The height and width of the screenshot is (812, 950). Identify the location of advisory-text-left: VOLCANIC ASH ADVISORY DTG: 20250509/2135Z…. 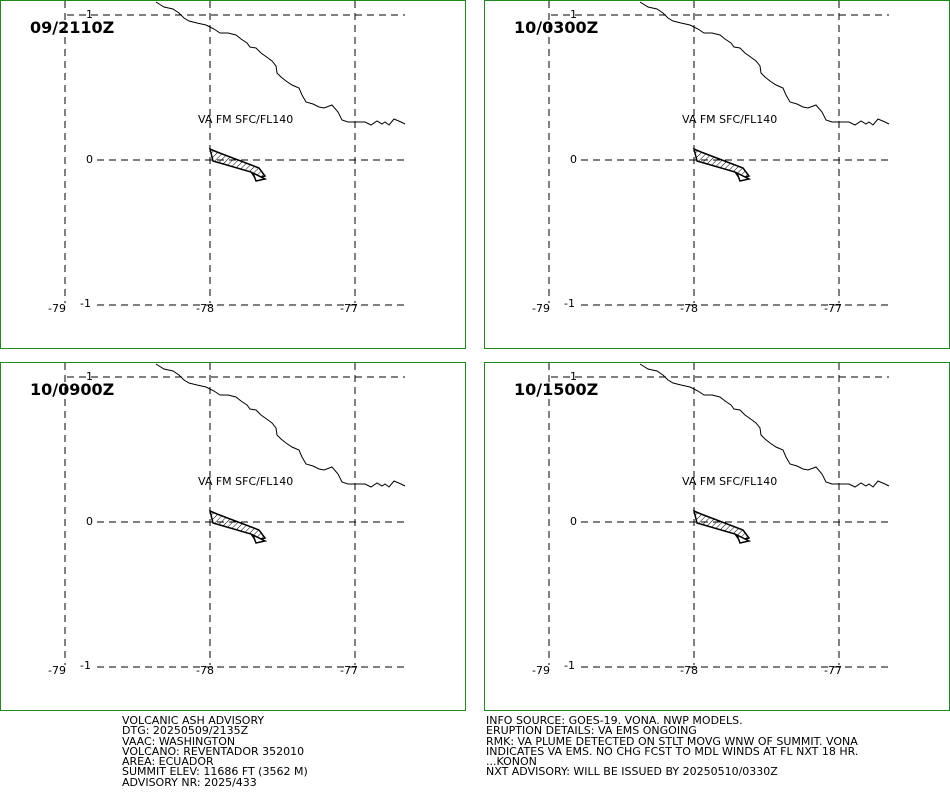
(215, 751).